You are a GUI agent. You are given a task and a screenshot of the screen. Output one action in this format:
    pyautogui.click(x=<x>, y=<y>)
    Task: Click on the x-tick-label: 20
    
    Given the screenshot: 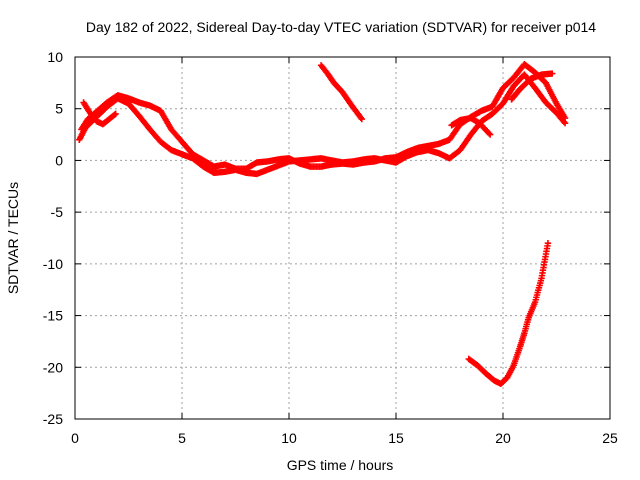 What is the action you would take?
    pyautogui.click(x=503, y=438)
    